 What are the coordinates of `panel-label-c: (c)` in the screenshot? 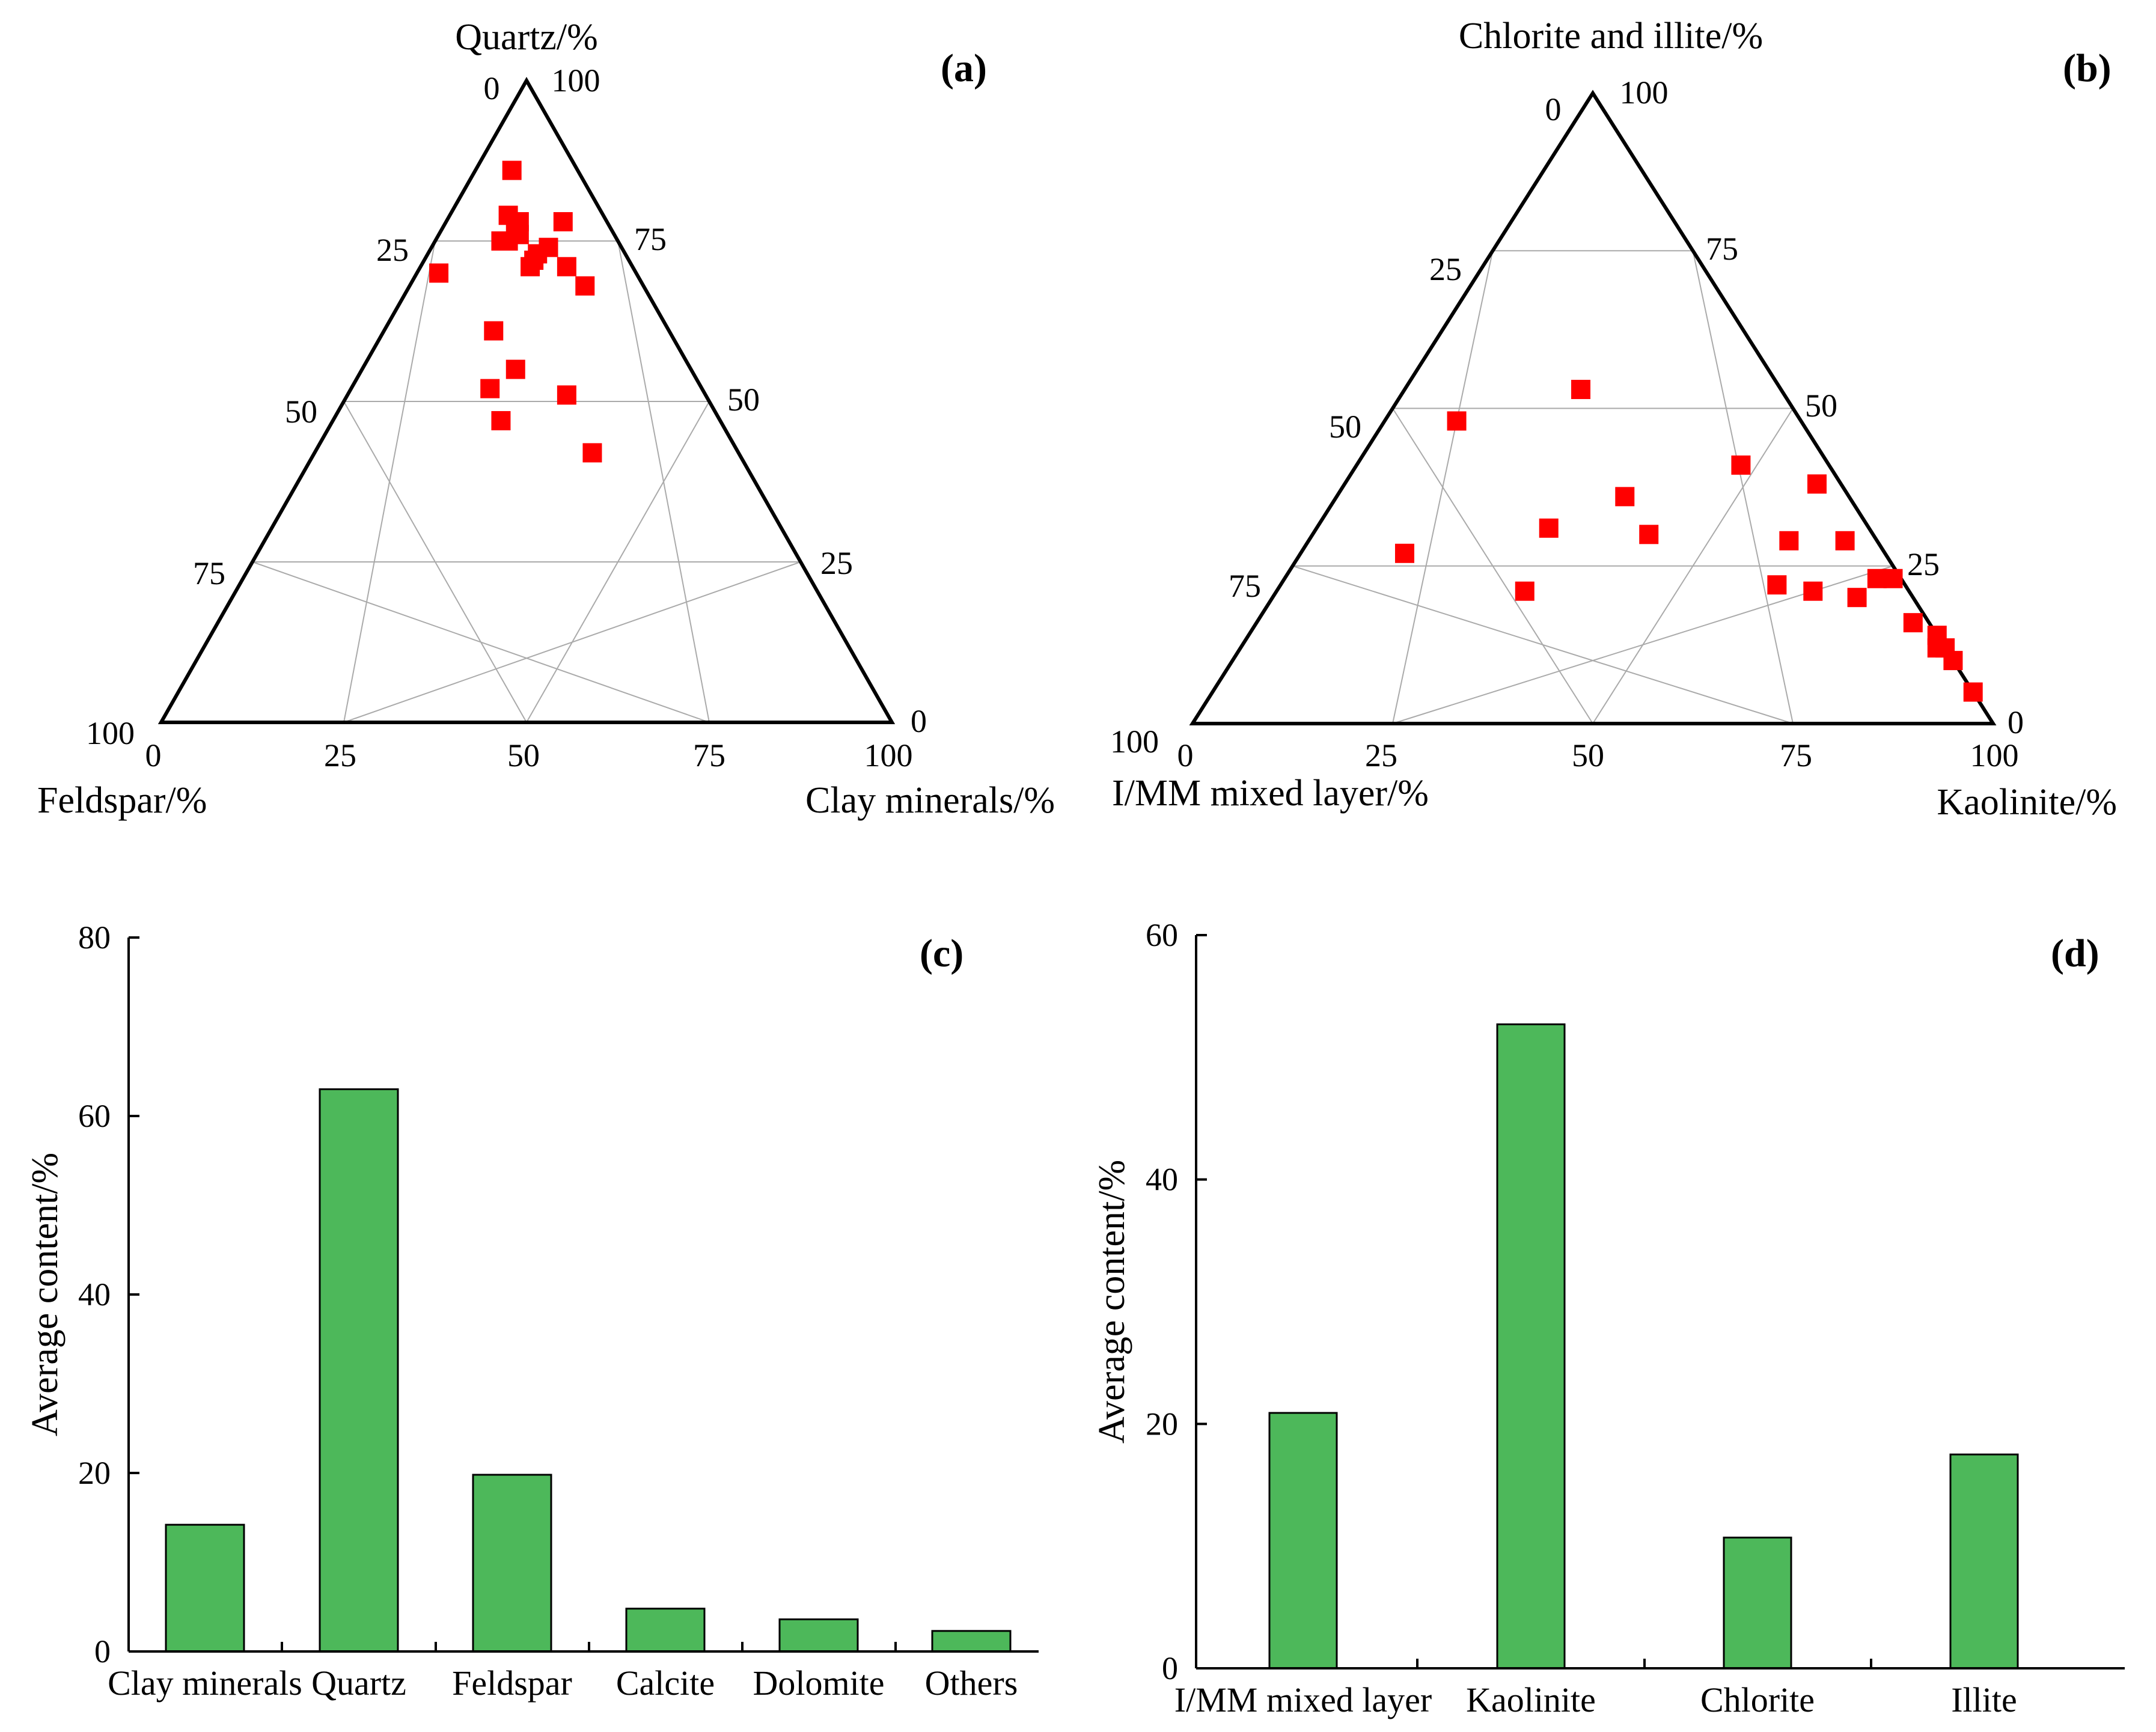 It's located at (941, 953).